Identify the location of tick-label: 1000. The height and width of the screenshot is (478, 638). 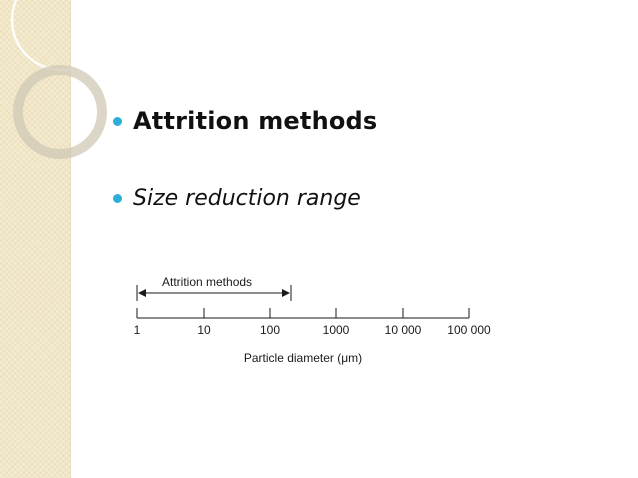
(336, 330).